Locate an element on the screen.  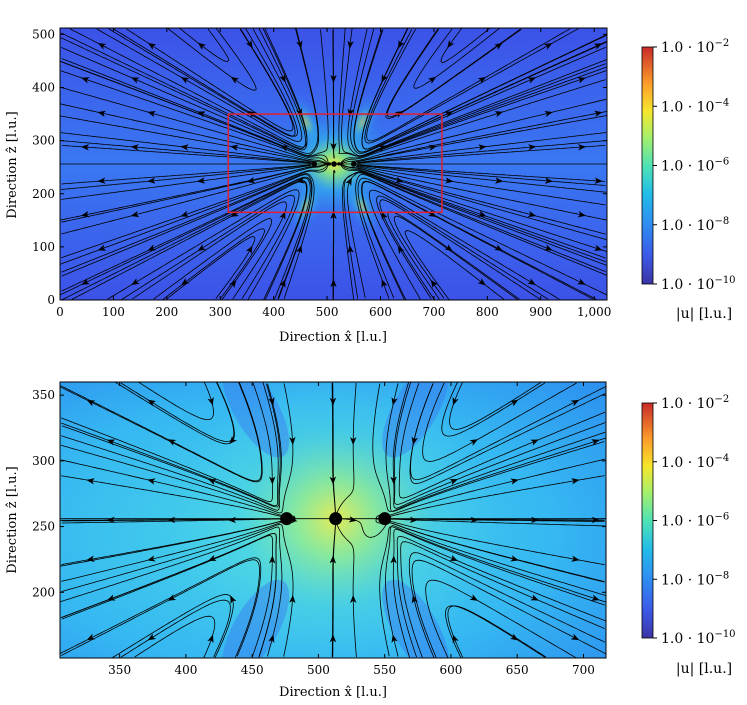
x-tick-label: 500 is located at coordinates (327, 312).